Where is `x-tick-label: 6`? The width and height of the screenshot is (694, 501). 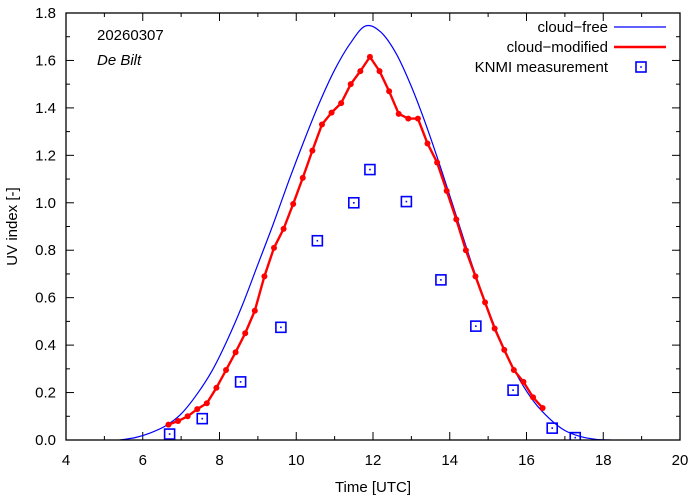 x-tick-label: 6 is located at coordinates (143, 460).